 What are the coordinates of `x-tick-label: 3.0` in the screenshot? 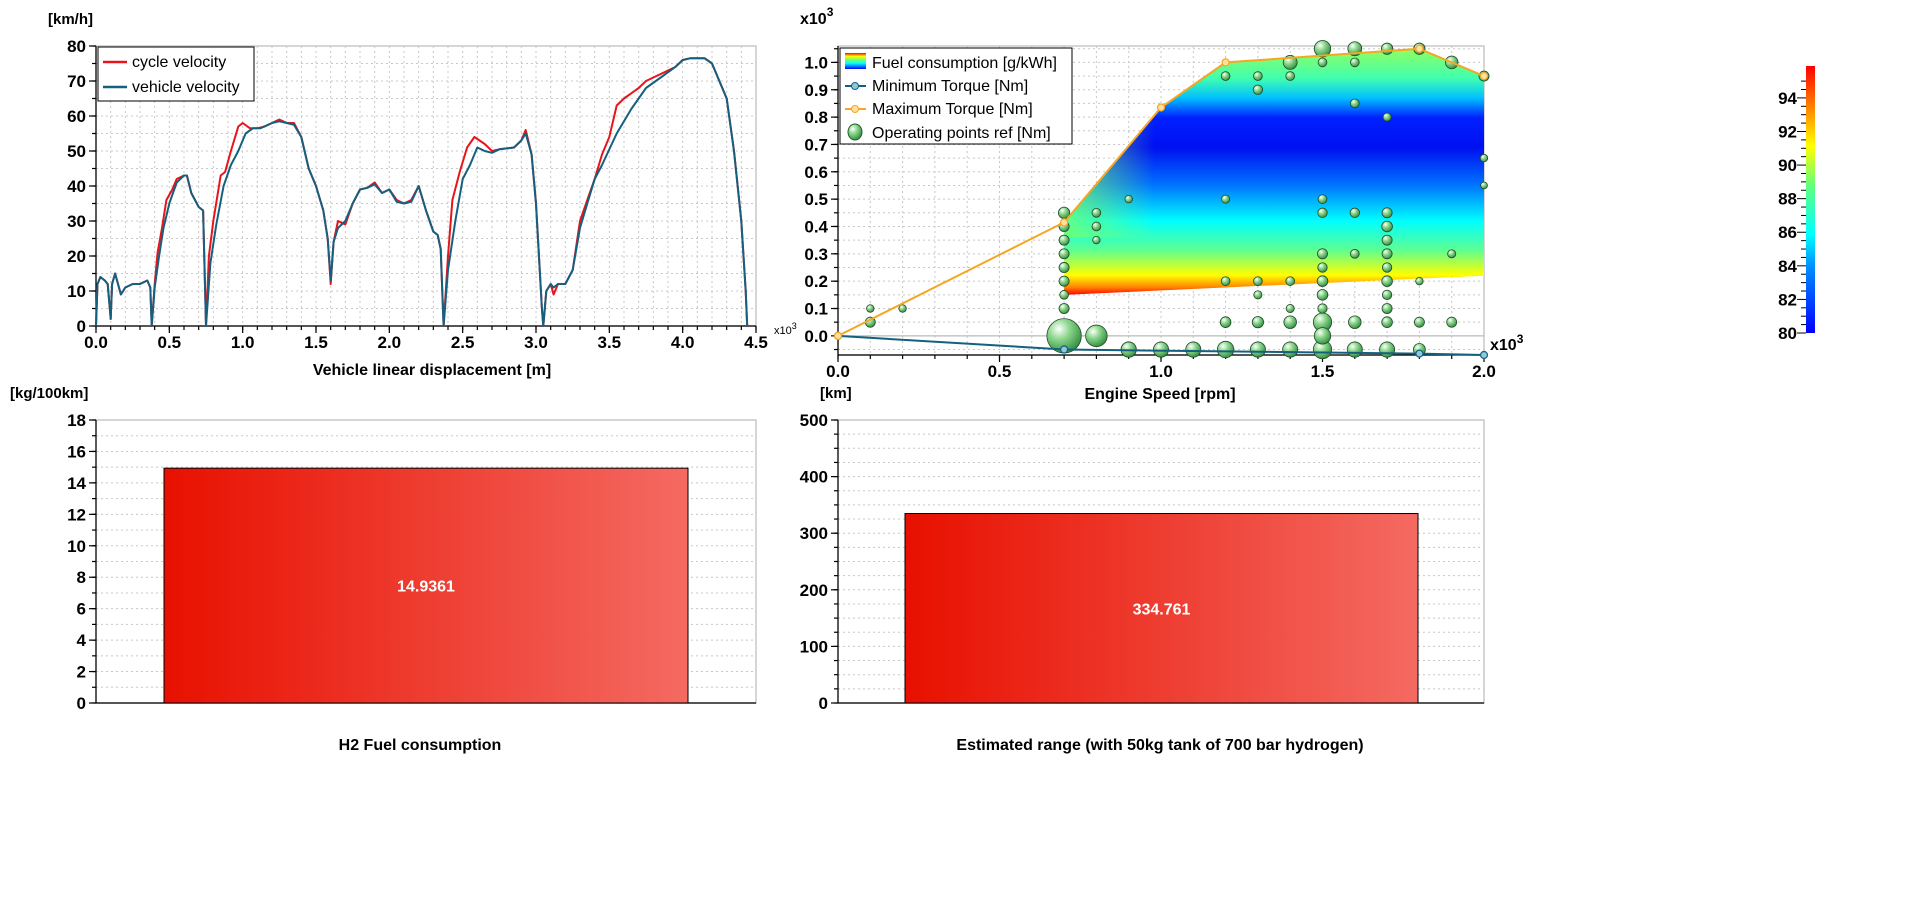 It's located at (536, 342).